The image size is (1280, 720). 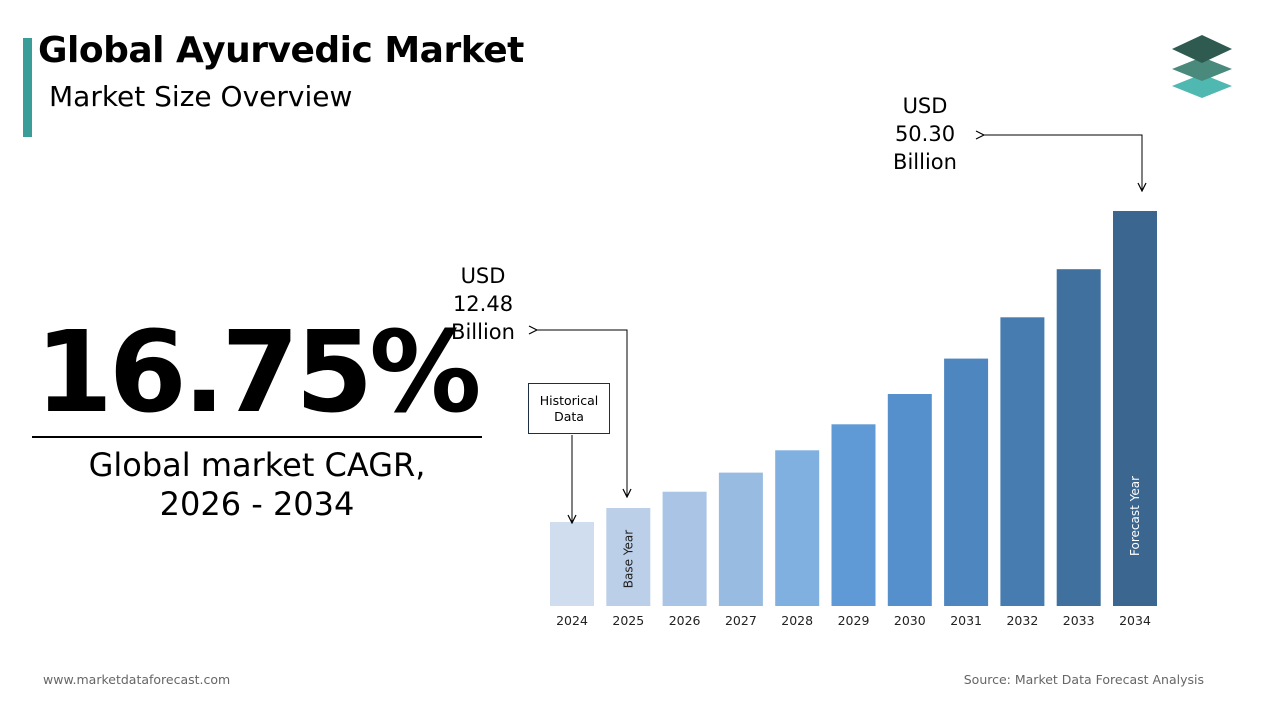 I want to click on bar-2026, so click(x=684, y=548).